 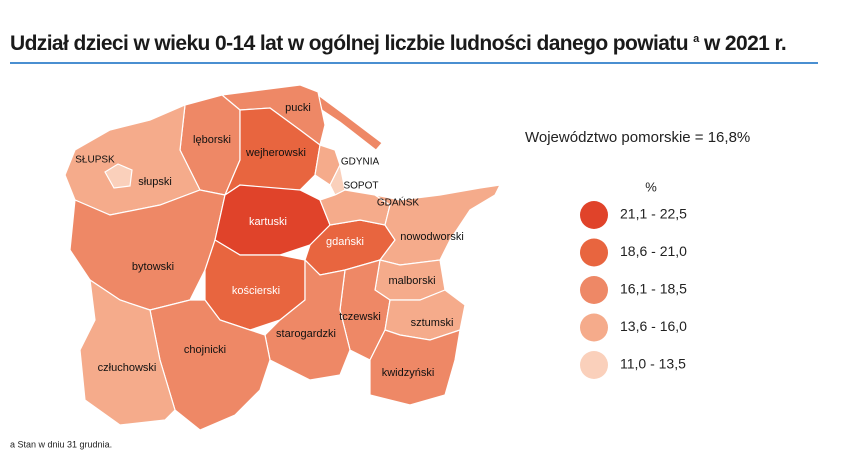 I want to click on region-label: nowodworski, so click(x=432, y=237).